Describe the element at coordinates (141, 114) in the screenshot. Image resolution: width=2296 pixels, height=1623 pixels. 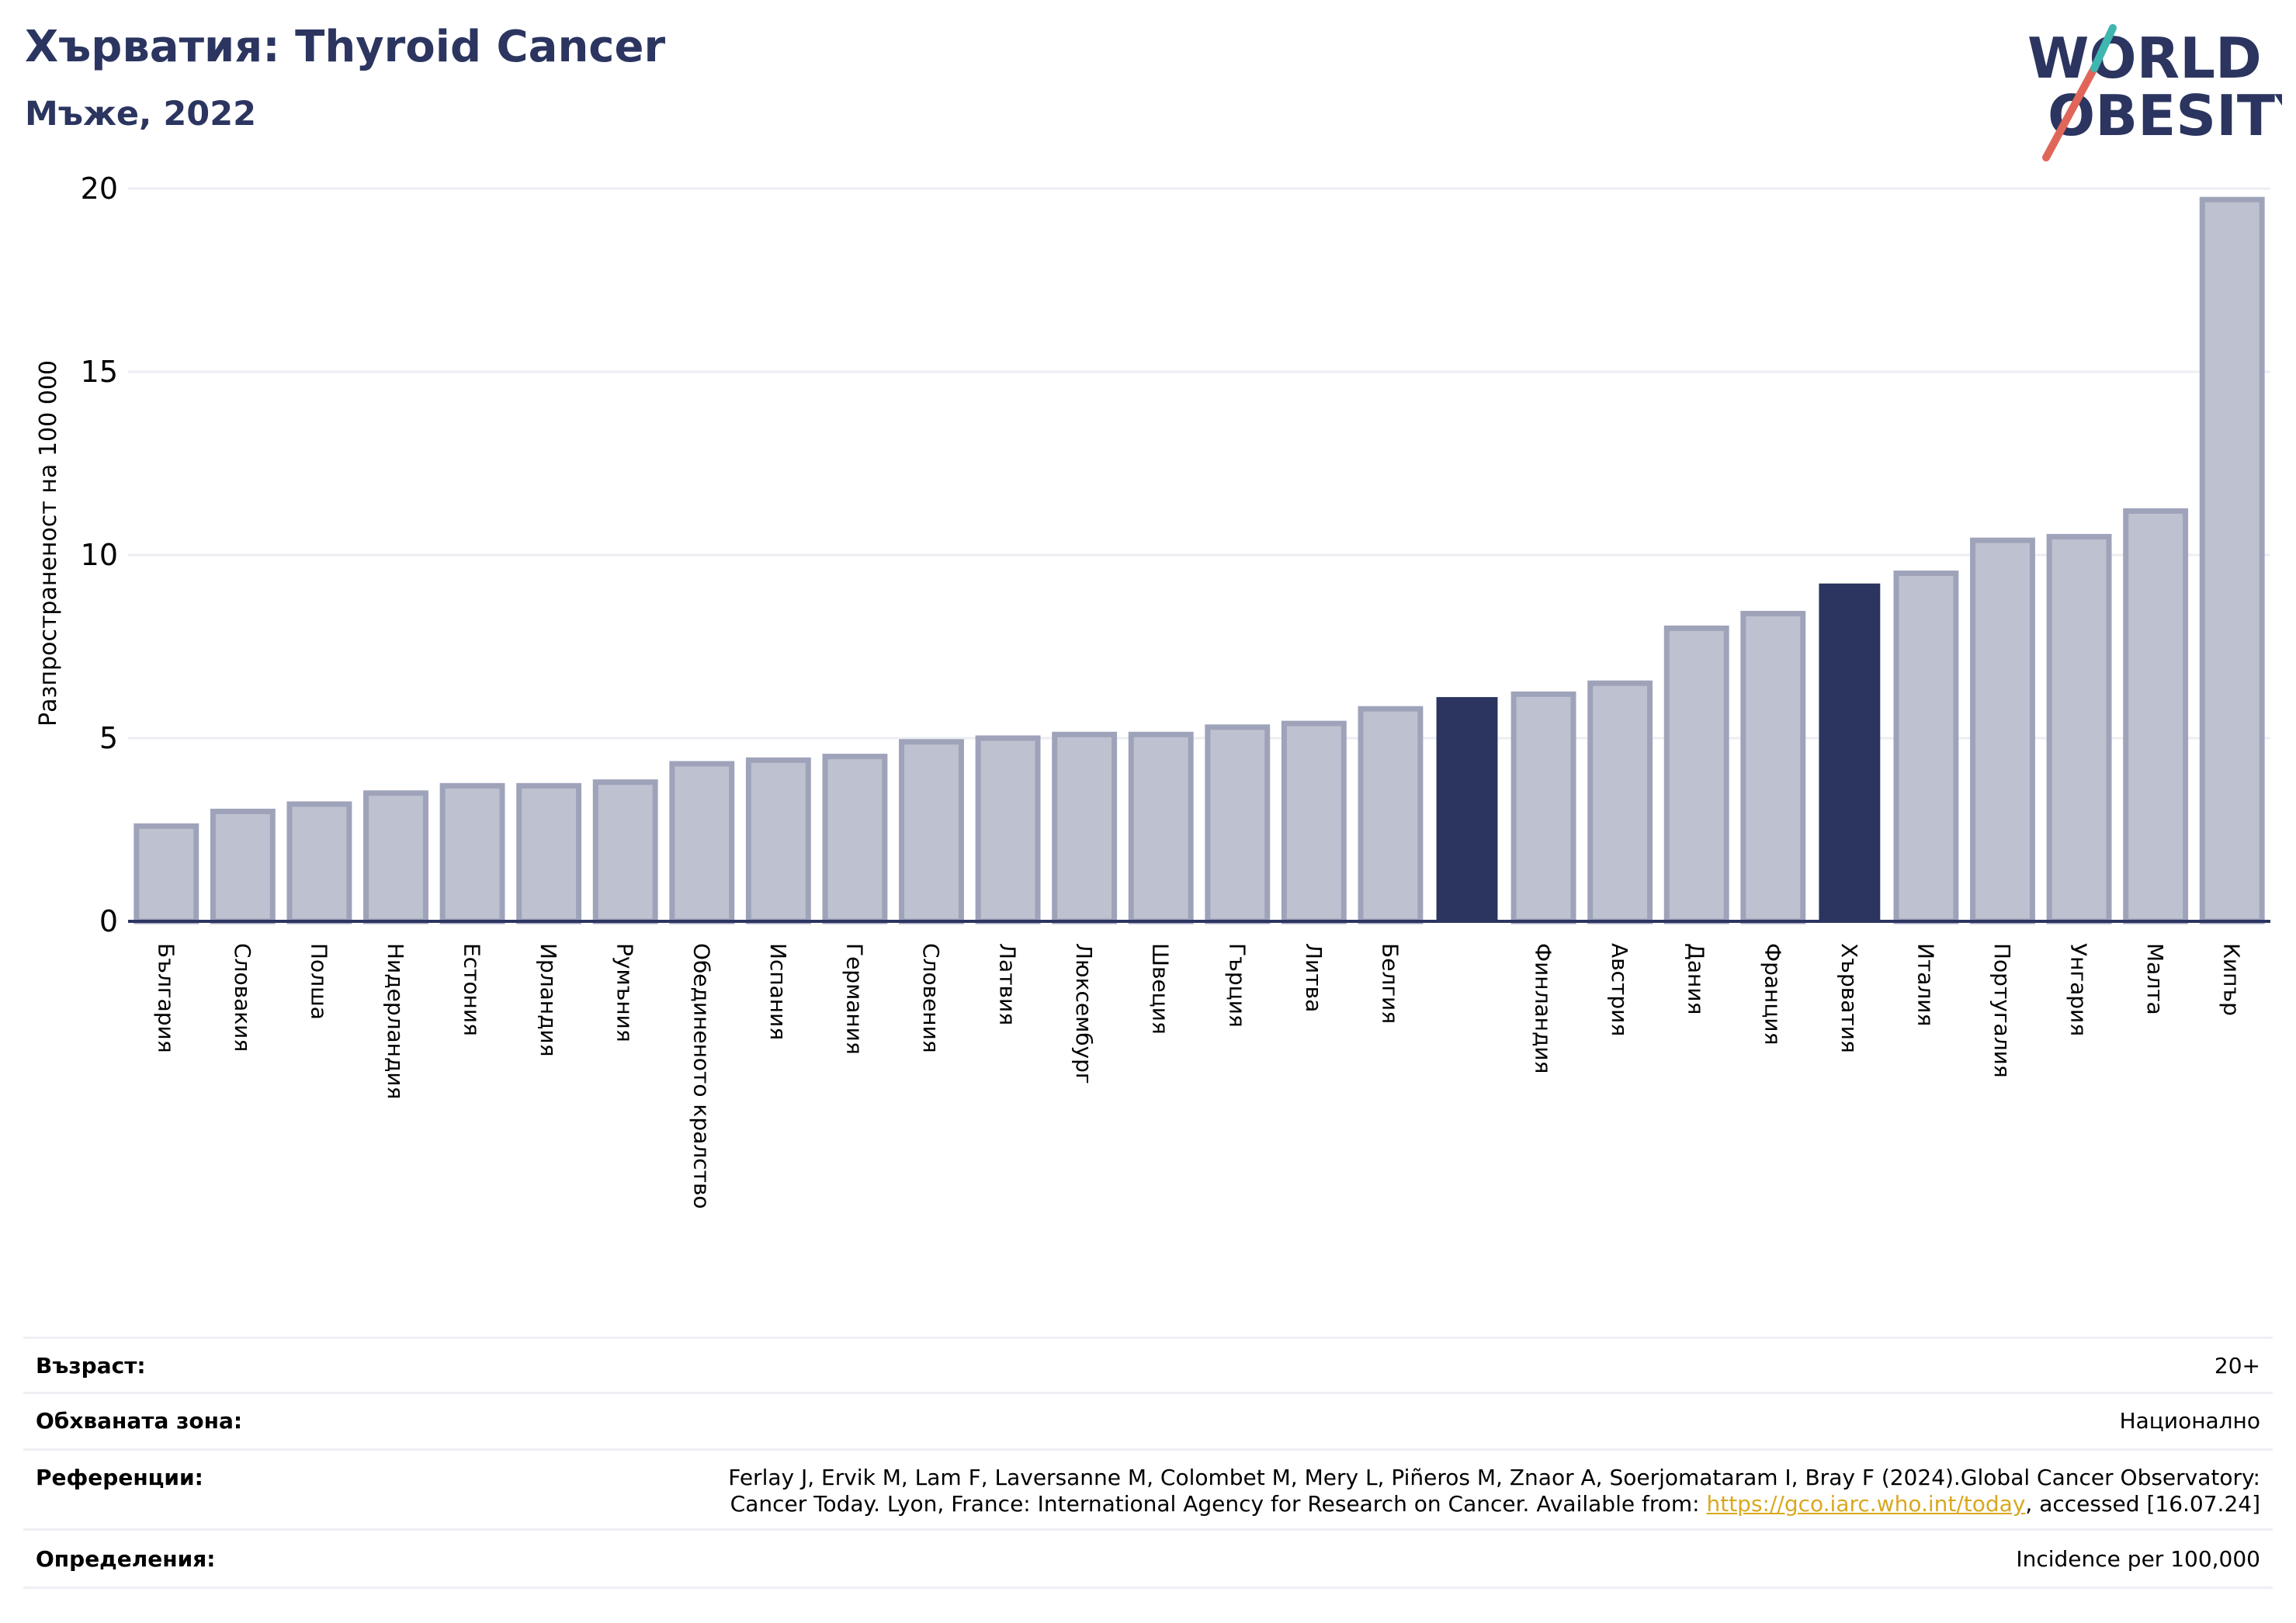
I see `page-subtitle: Мъже, 2022` at that location.